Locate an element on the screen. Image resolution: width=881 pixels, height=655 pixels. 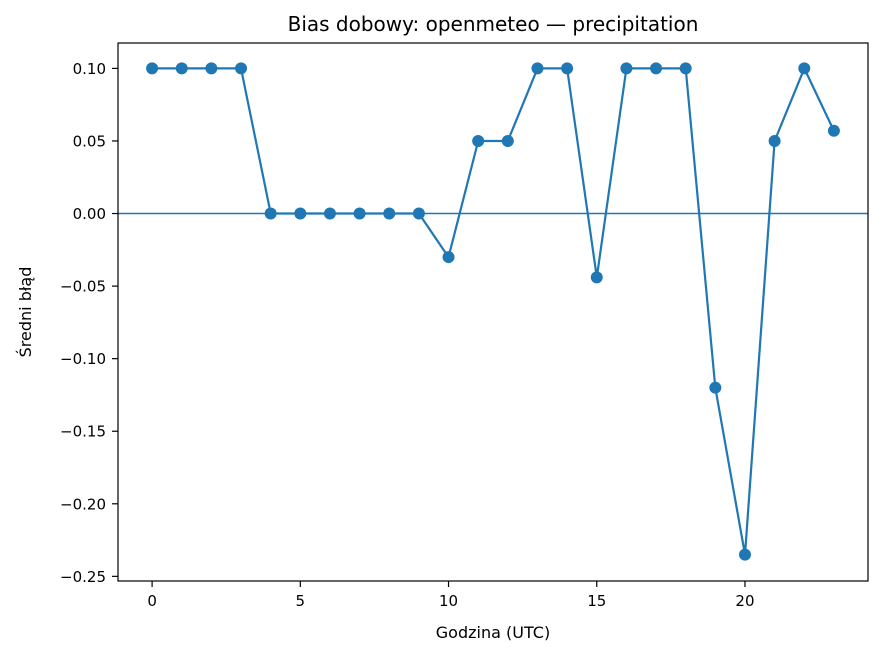
y-tick-label: 0.05 is located at coordinates (89, 141).